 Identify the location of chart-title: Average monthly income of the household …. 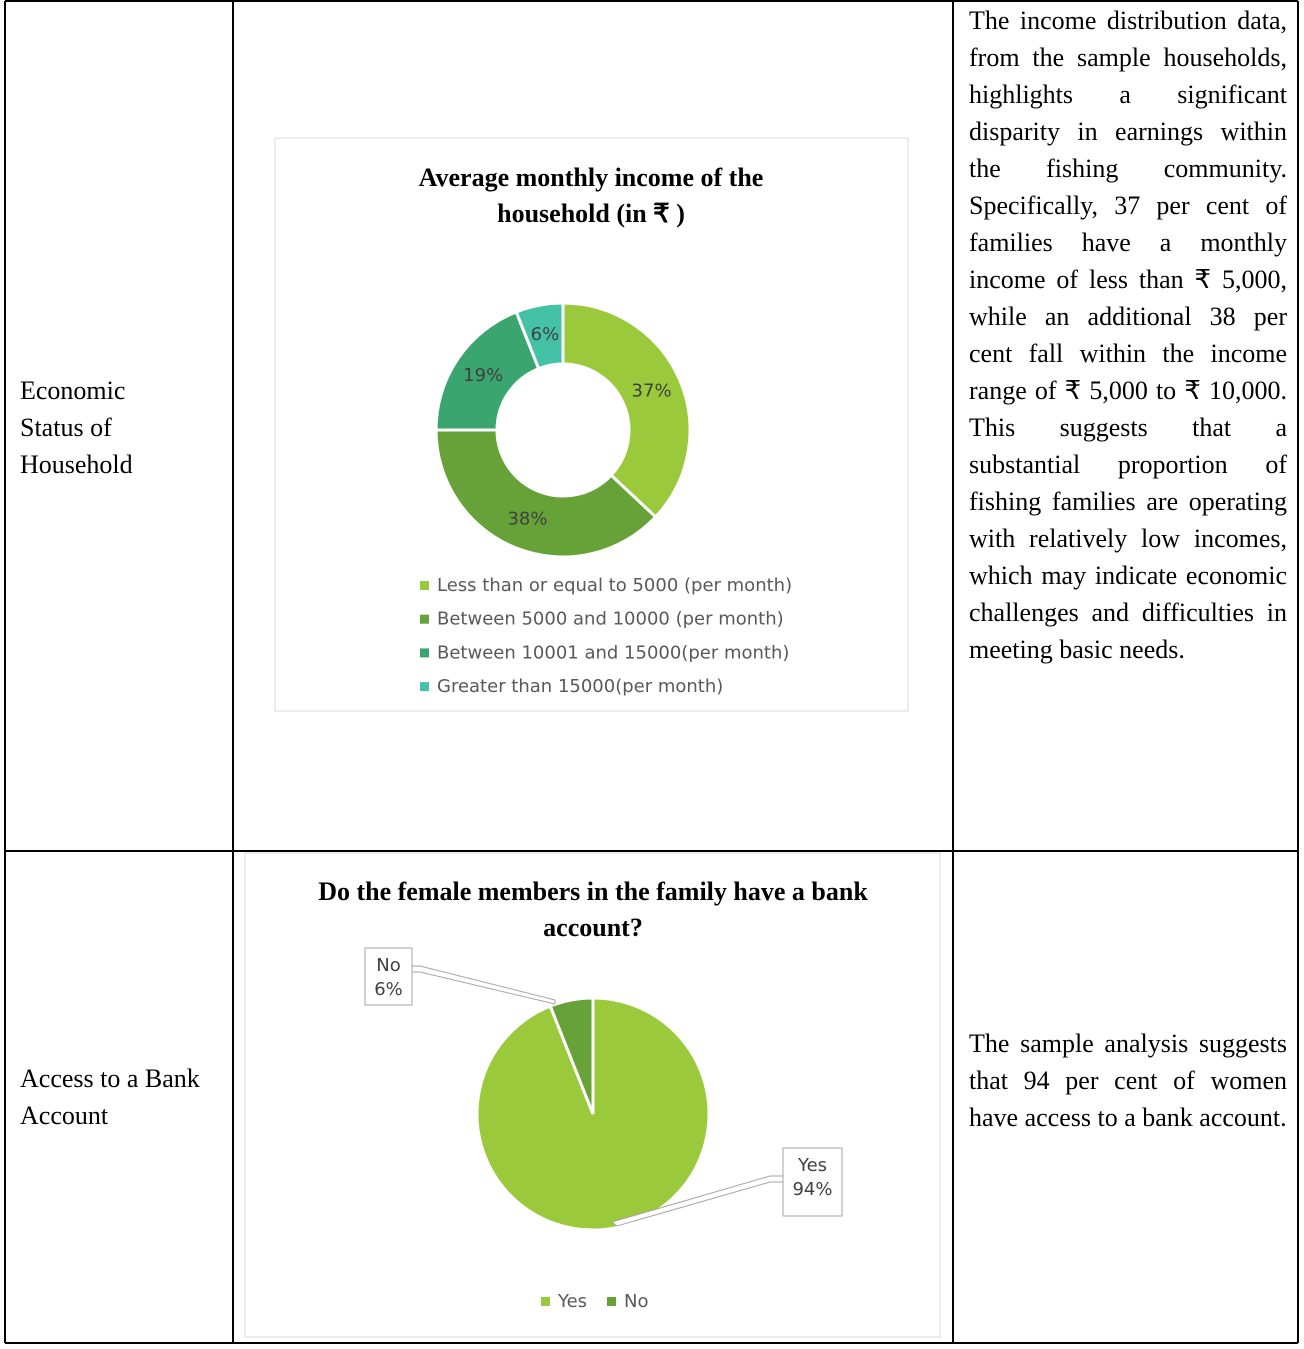
(591, 195).